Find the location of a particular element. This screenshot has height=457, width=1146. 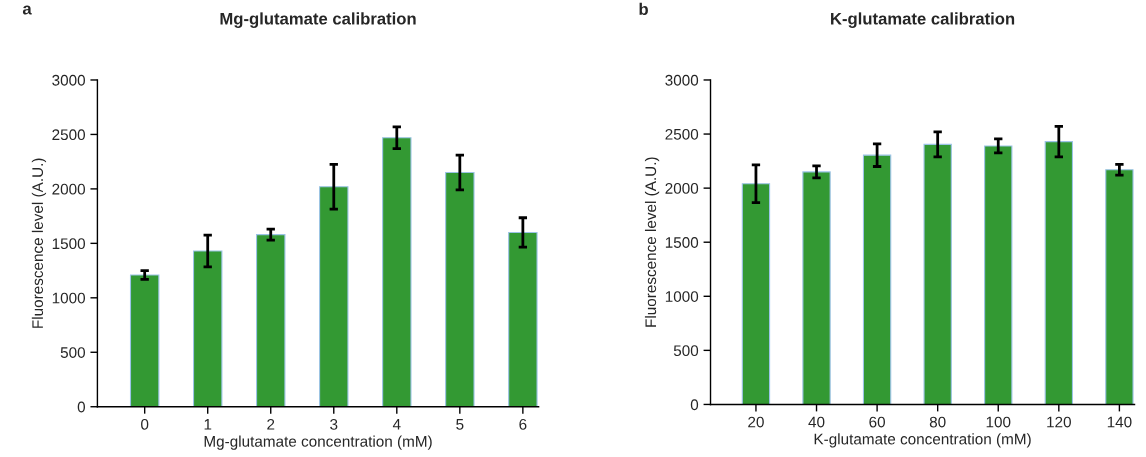

x-axis-title: Mg-glutamate concentration (mM) is located at coordinates (318, 442).